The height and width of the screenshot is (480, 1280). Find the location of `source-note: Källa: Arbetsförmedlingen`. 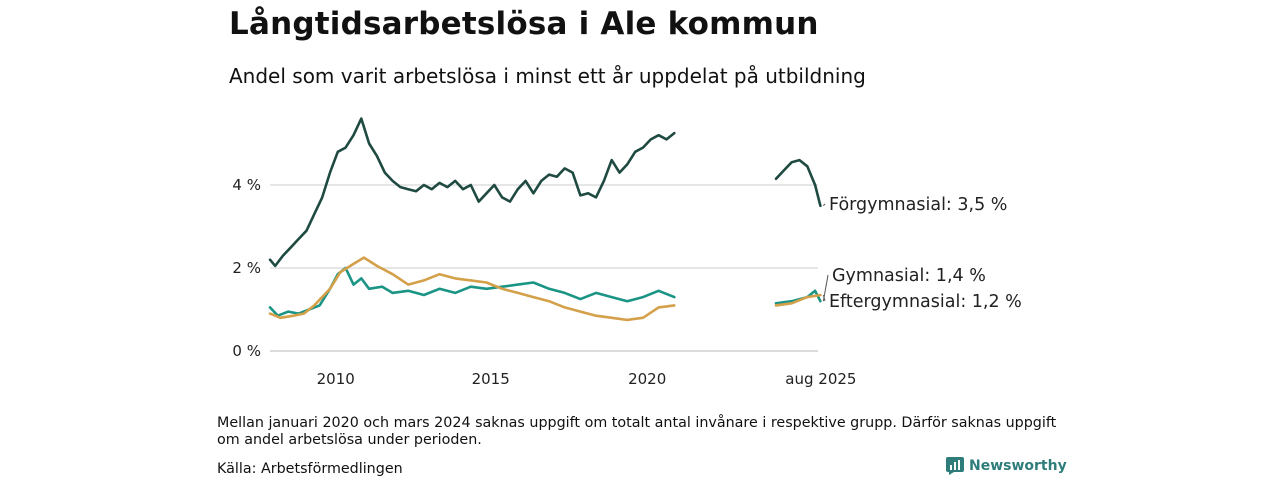

source-note: Källa: Arbetsförmedlingen is located at coordinates (310, 469).